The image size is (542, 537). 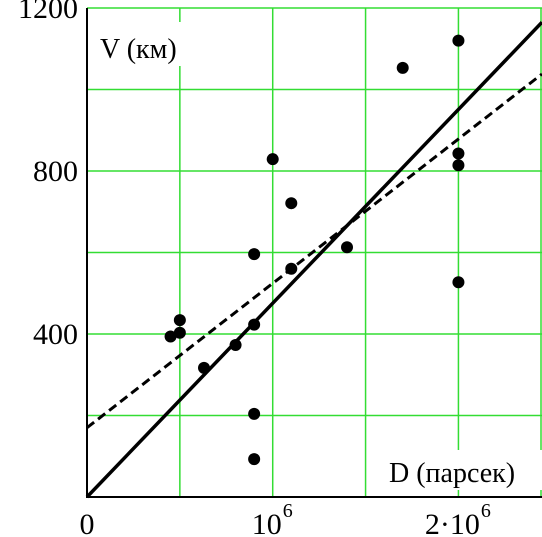 What do you see at coordinates (87, 522) in the screenshot?
I see `x-tick-label: 0` at bounding box center [87, 522].